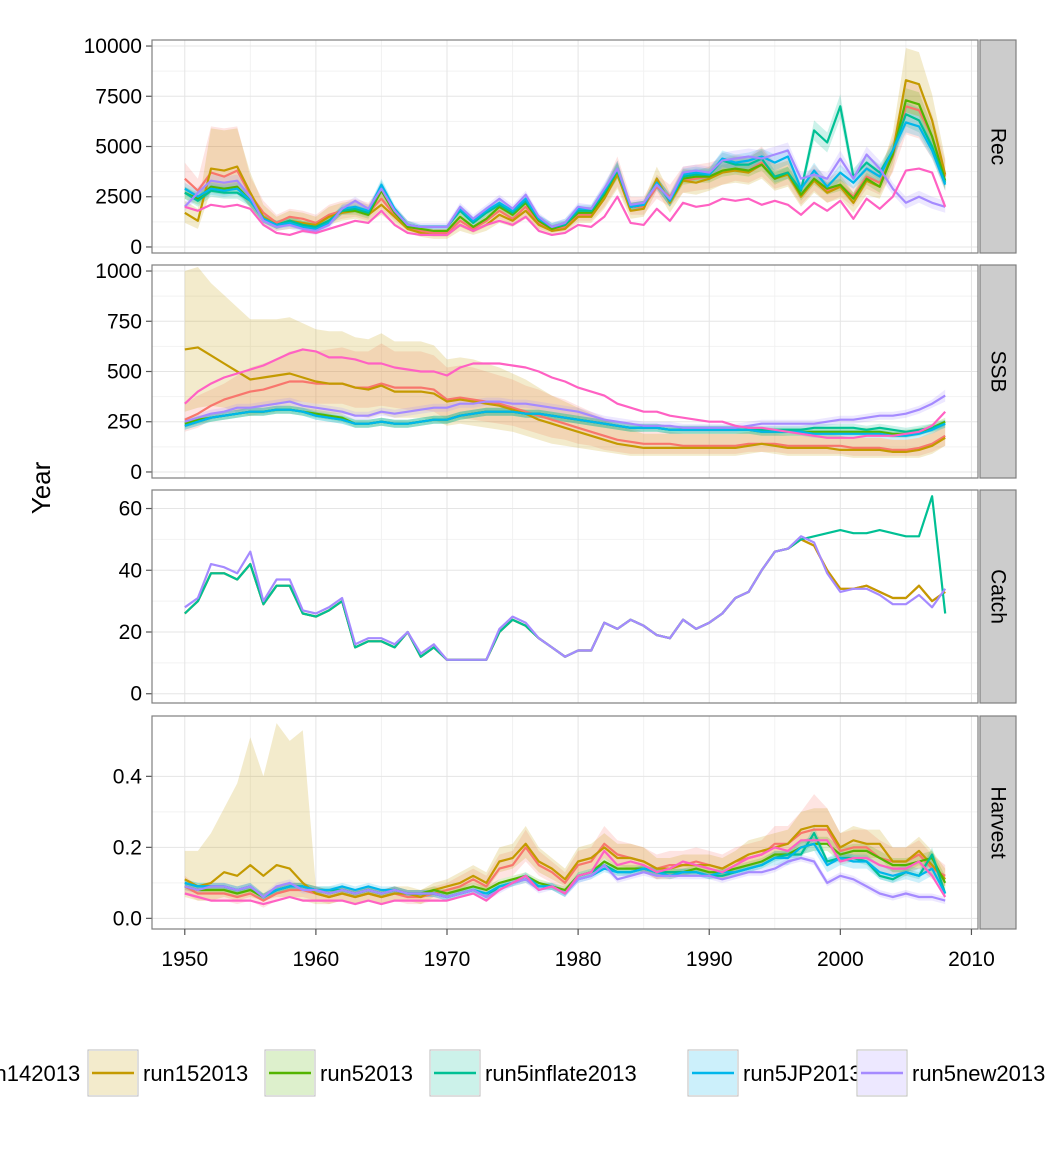 Image resolution: width=1056 pixels, height=1157 pixels. What do you see at coordinates (366, 1073) in the screenshot?
I see `legend-label: run52013` at bounding box center [366, 1073].